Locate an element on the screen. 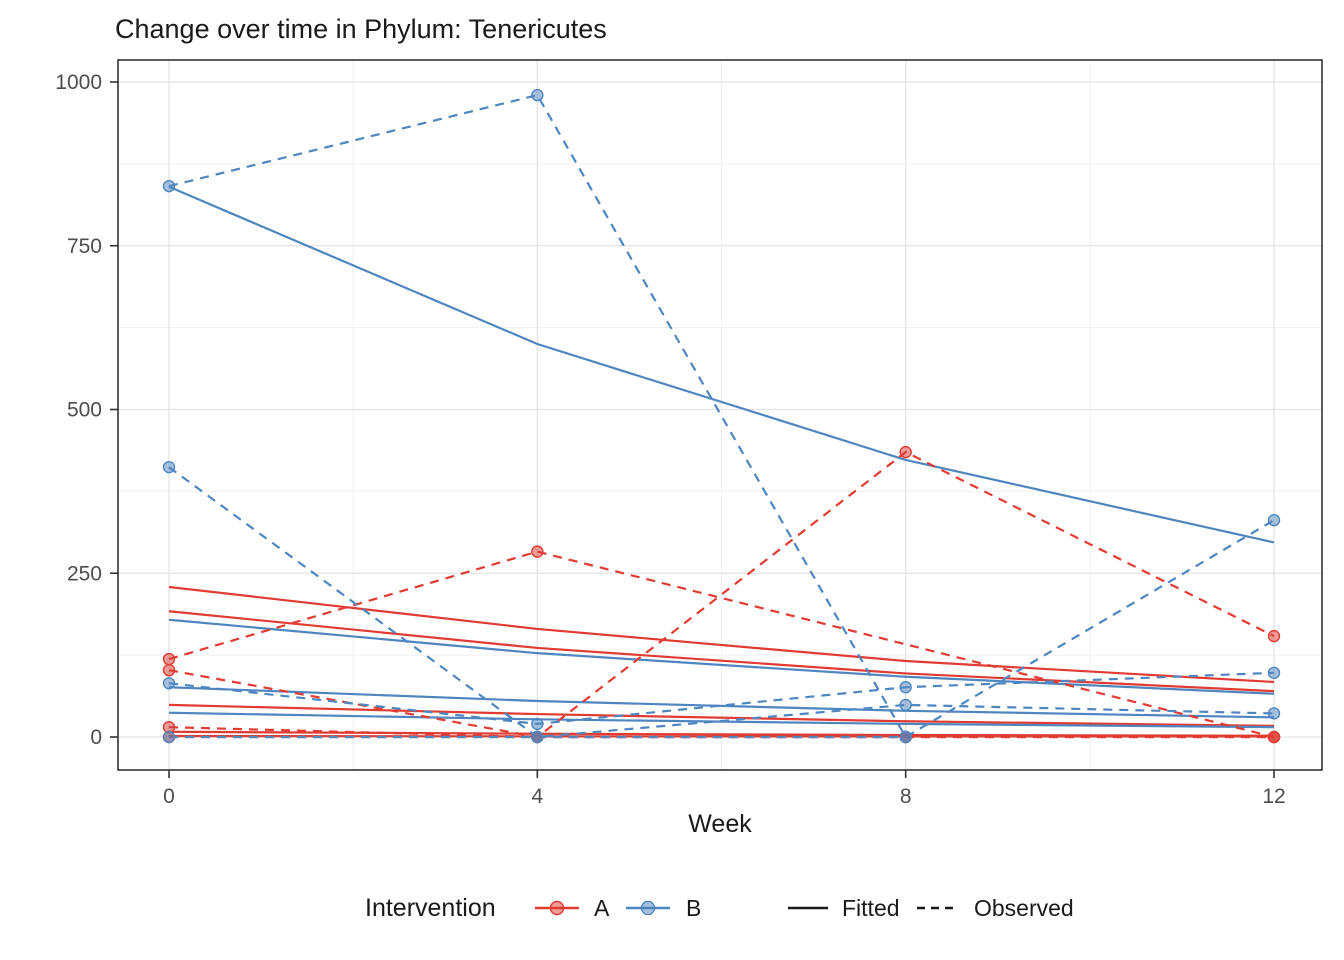 The height and width of the screenshot is (960, 1344). y-tick-label: 0 is located at coordinates (96, 737).